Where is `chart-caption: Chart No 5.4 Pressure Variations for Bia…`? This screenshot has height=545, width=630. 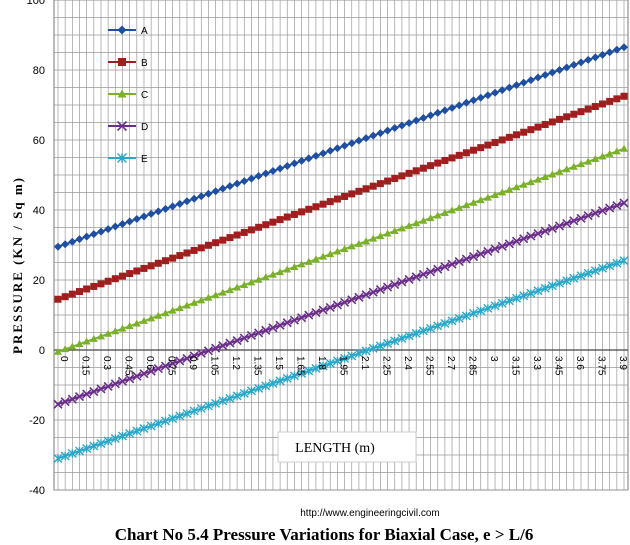
chart-caption: Chart No 5.4 Pressure Variations for Bia… is located at coordinates (324, 534).